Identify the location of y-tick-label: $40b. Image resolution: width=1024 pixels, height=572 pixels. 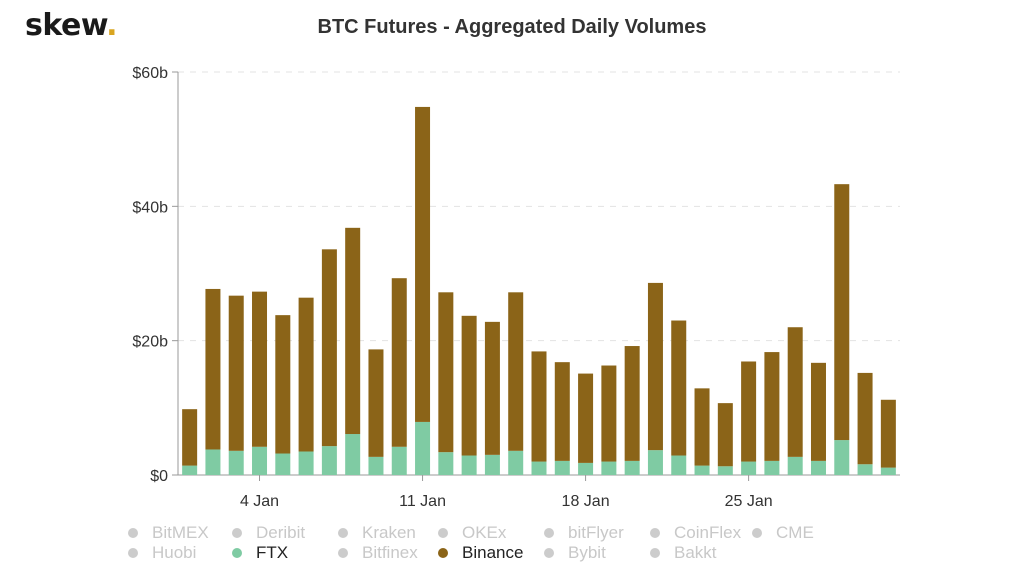
(150, 207).